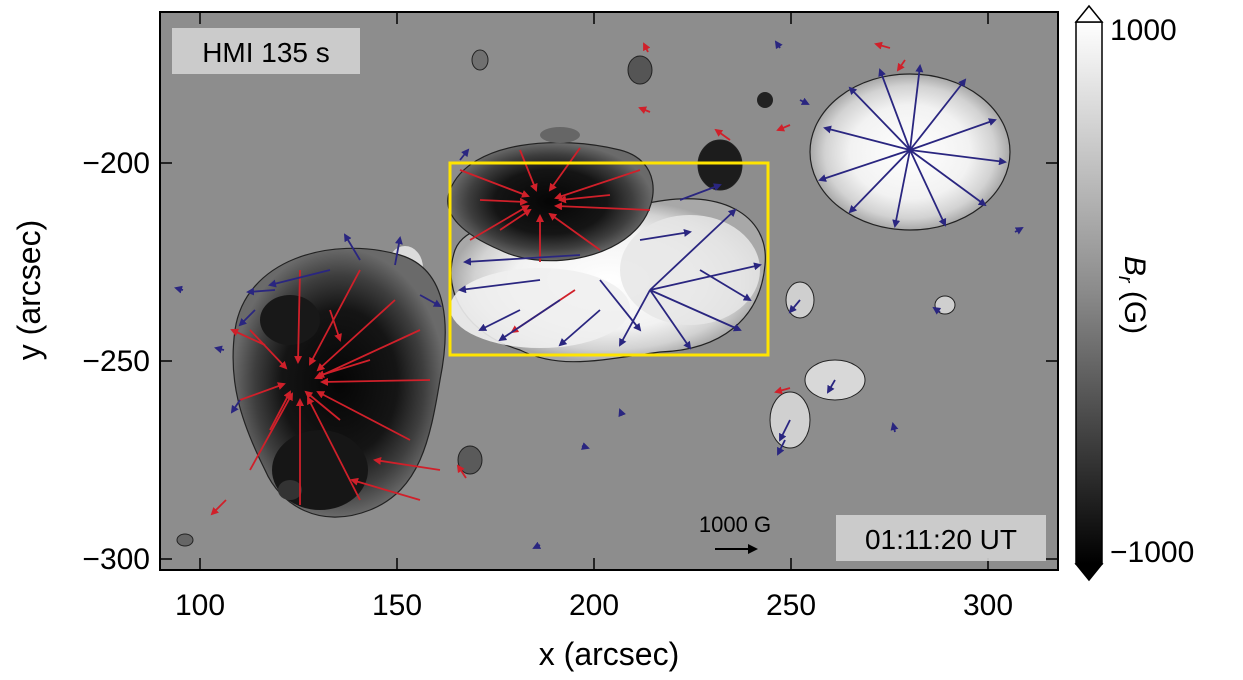  I want to click on x-tick-label: 250, so click(791, 605).